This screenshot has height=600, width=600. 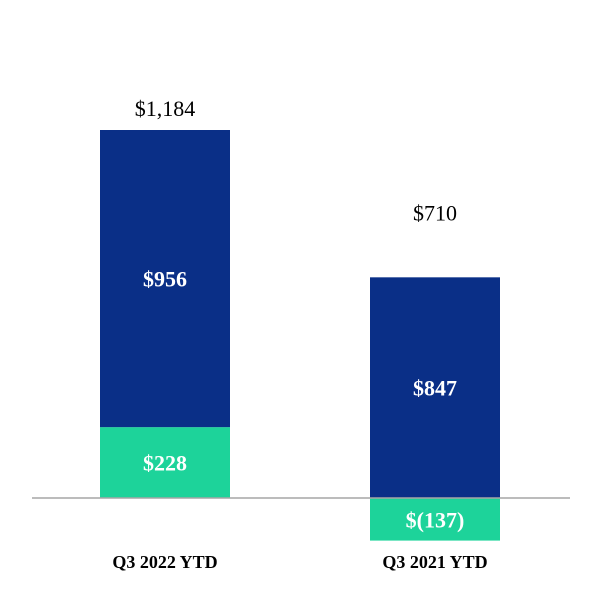 I want to click on segment-value-label: $847, so click(x=435, y=388).